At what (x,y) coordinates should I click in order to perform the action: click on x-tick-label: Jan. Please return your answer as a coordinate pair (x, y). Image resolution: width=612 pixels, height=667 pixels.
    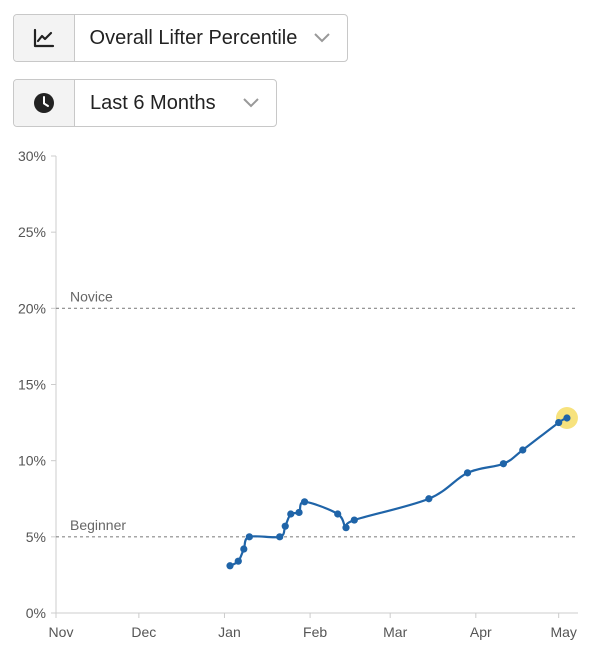
    Looking at the image, I should click on (229, 632).